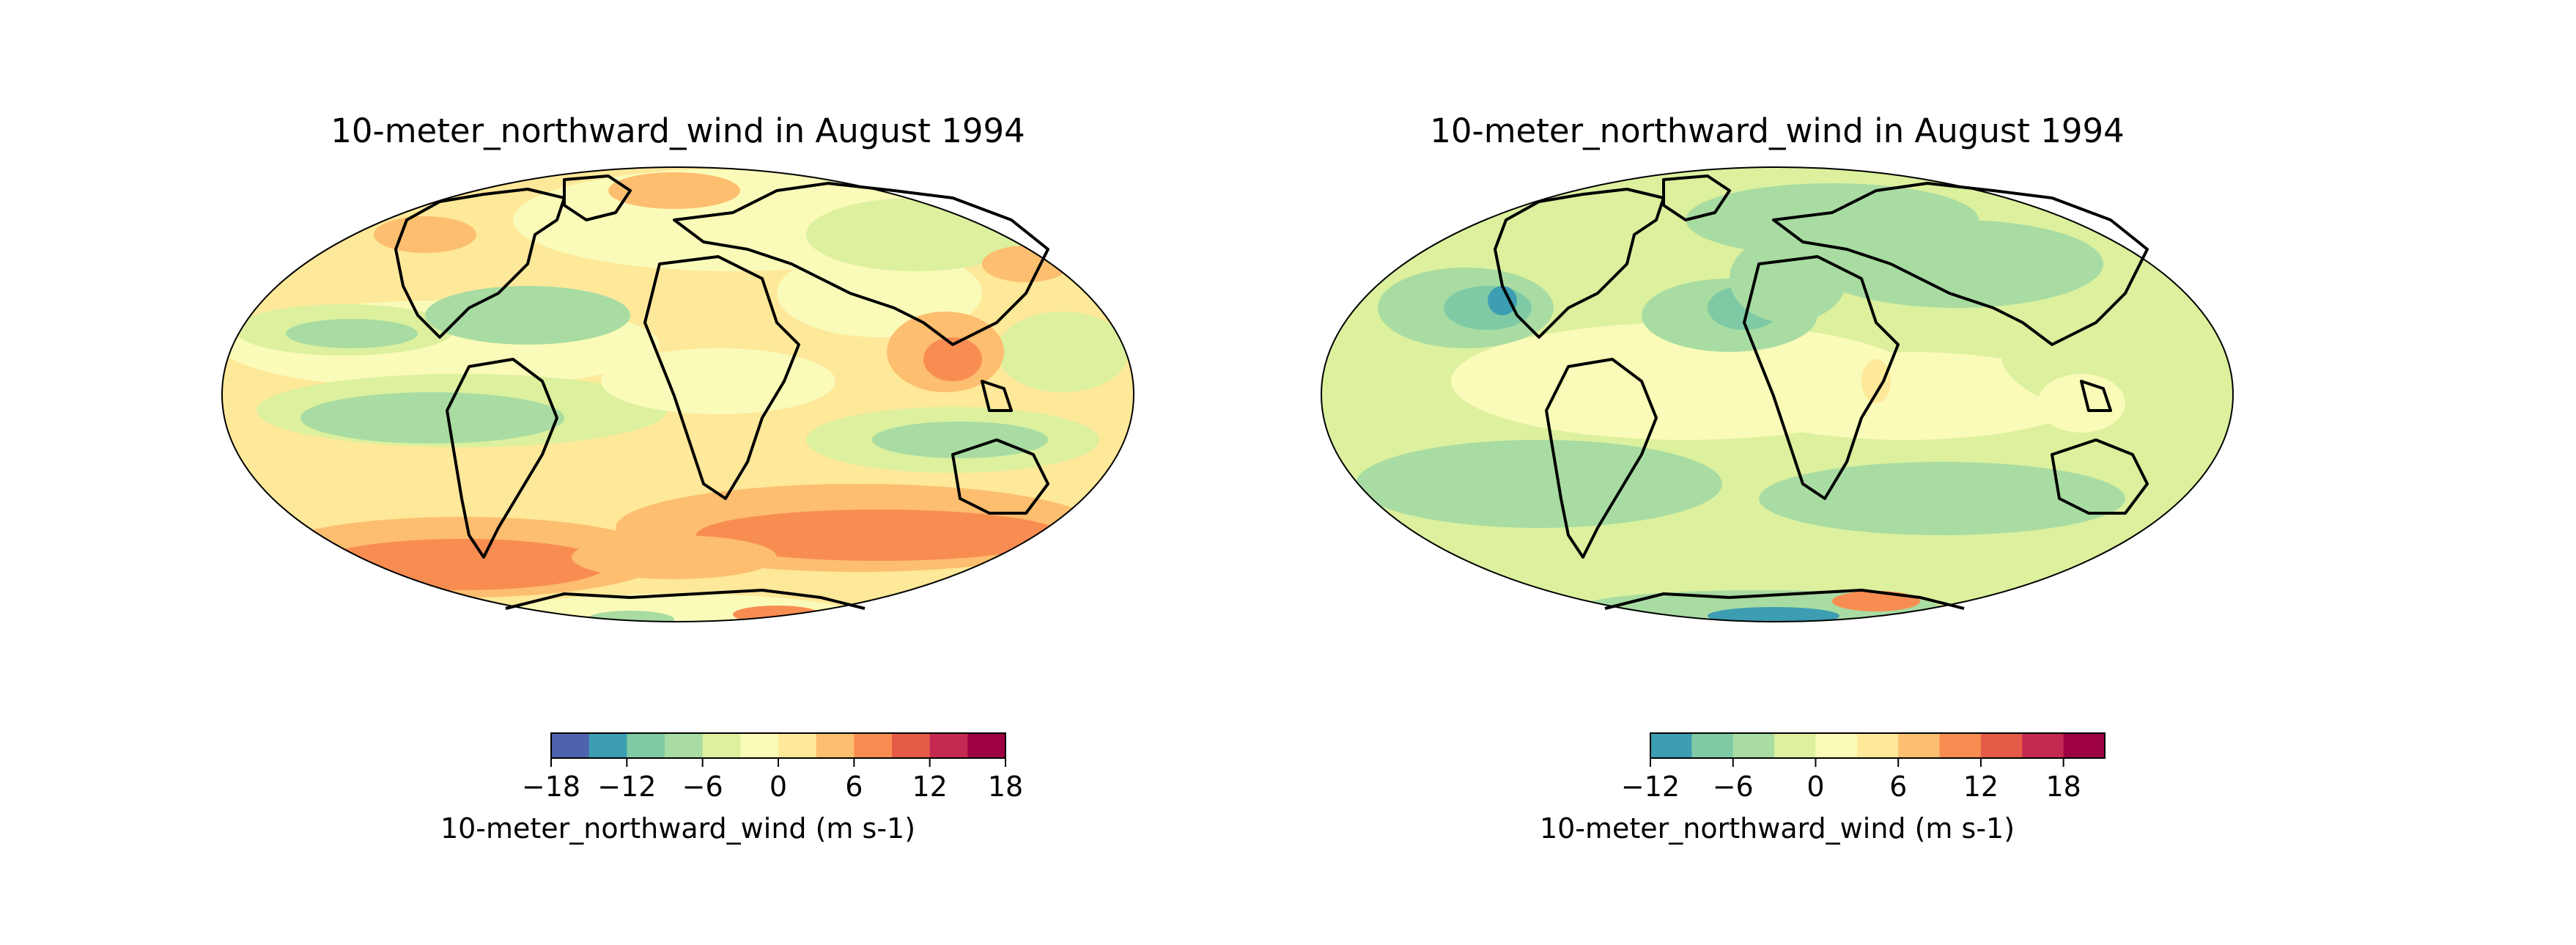  What do you see at coordinates (1821, 392) in the screenshot?
I see `coastlines-right` at bounding box center [1821, 392].